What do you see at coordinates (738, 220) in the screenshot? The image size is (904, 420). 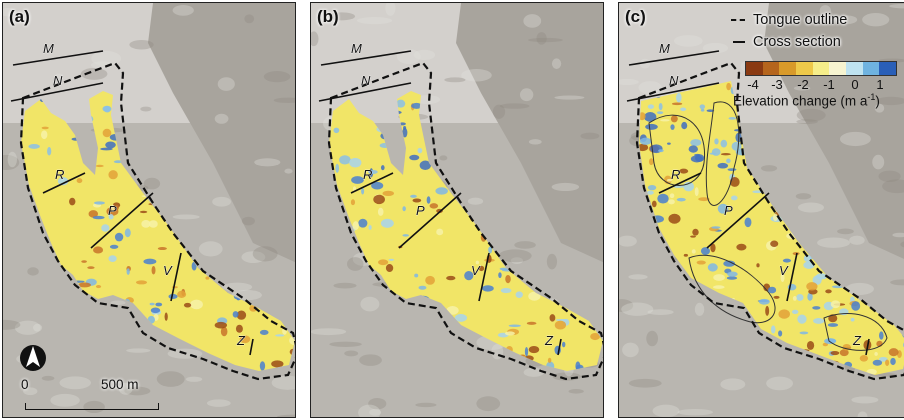 I see `cross-section-p` at bounding box center [738, 220].